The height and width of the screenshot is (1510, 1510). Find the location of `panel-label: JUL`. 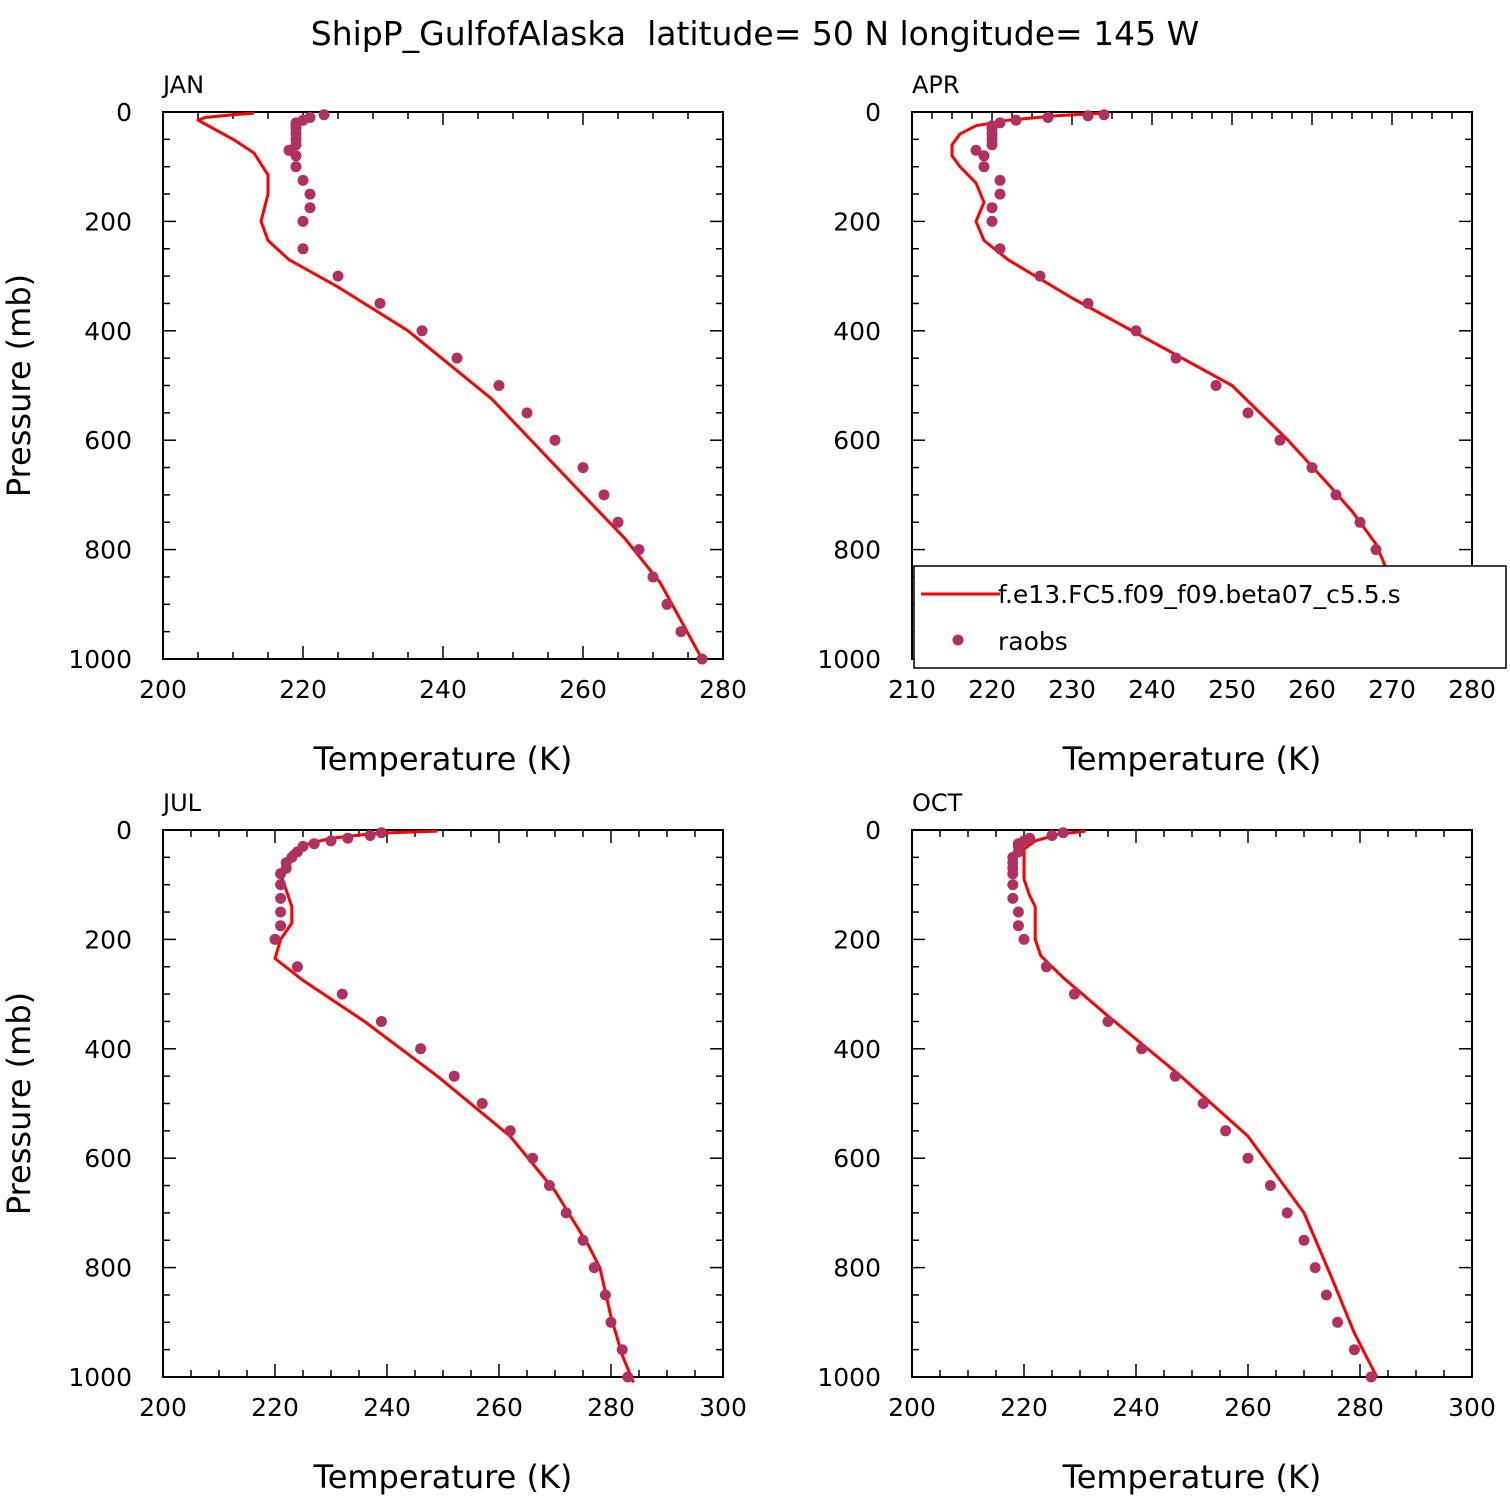

panel-label: JUL is located at coordinates (181, 803).